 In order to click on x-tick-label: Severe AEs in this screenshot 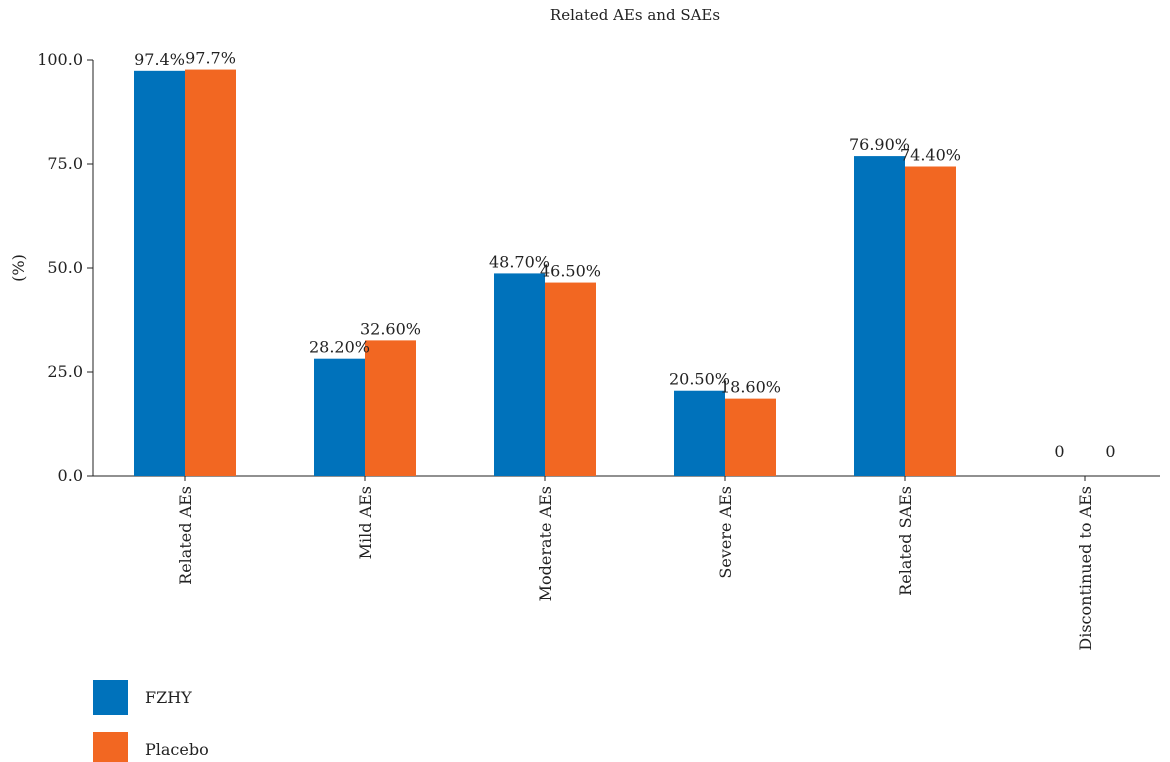, I will do `click(725, 532)`.